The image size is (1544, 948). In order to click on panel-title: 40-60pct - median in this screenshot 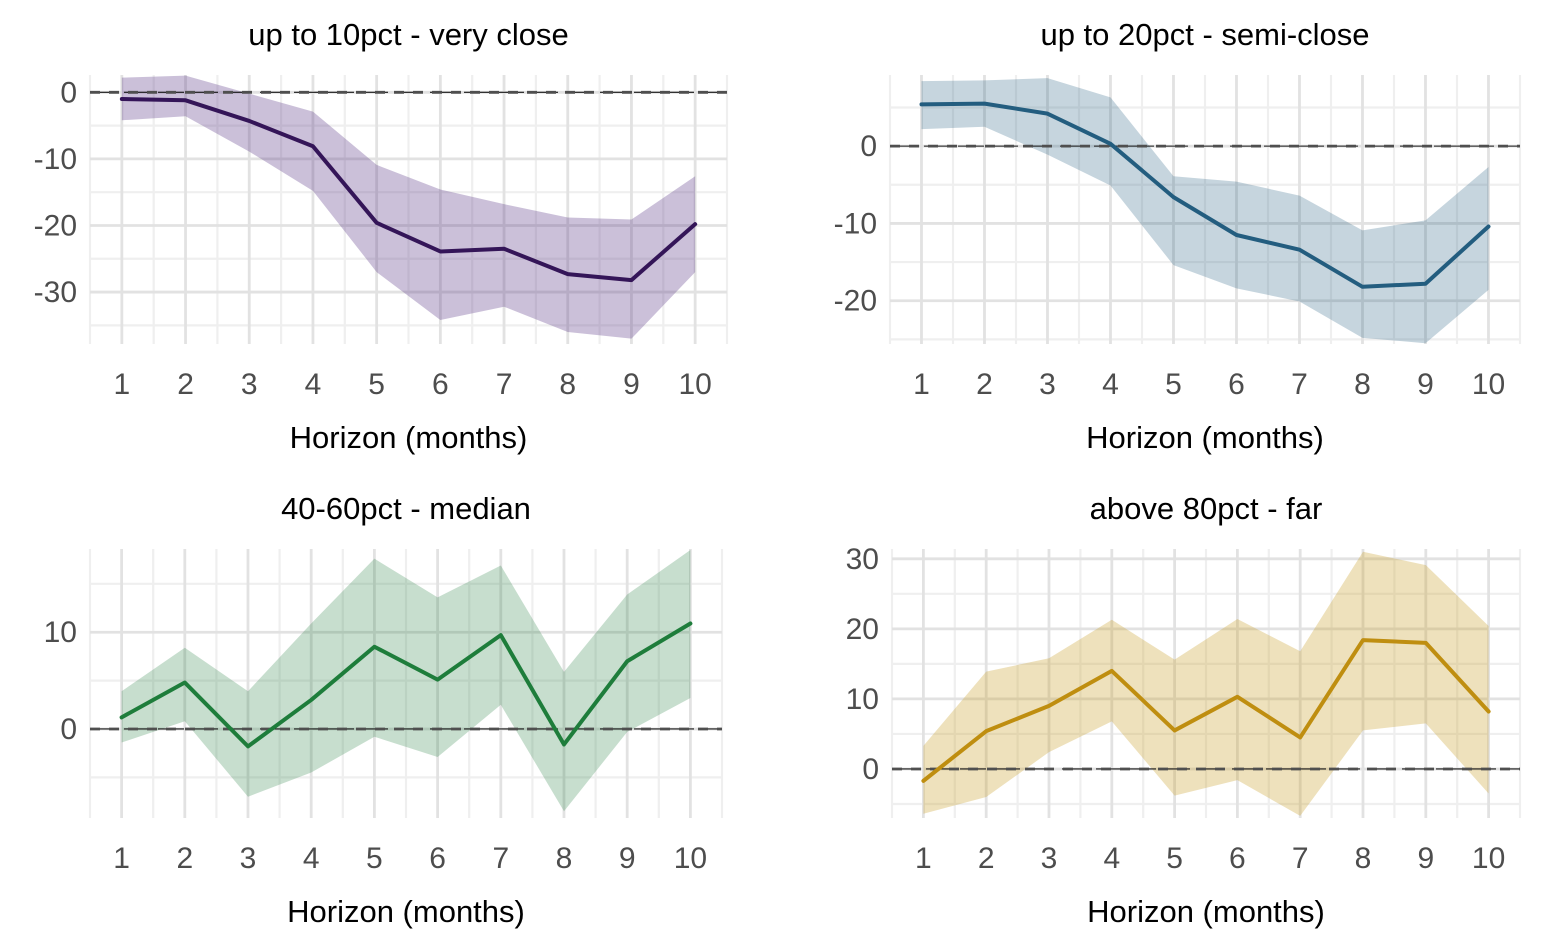, I will do `click(406, 508)`.